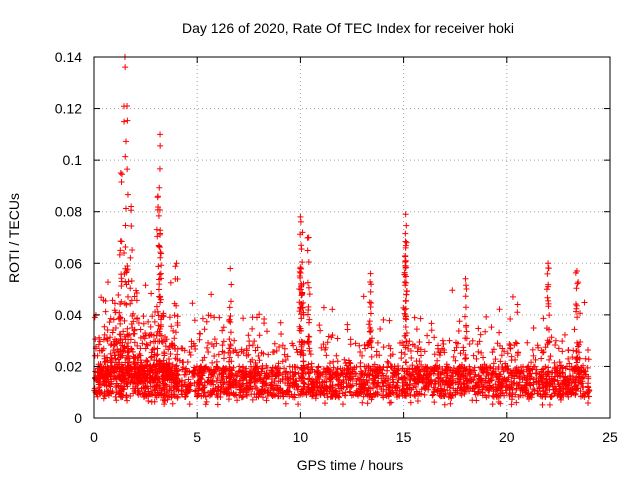 The width and height of the screenshot is (640, 485). Describe the element at coordinates (350, 465) in the screenshot. I see `x-axis-label: GPS time / hours` at that location.